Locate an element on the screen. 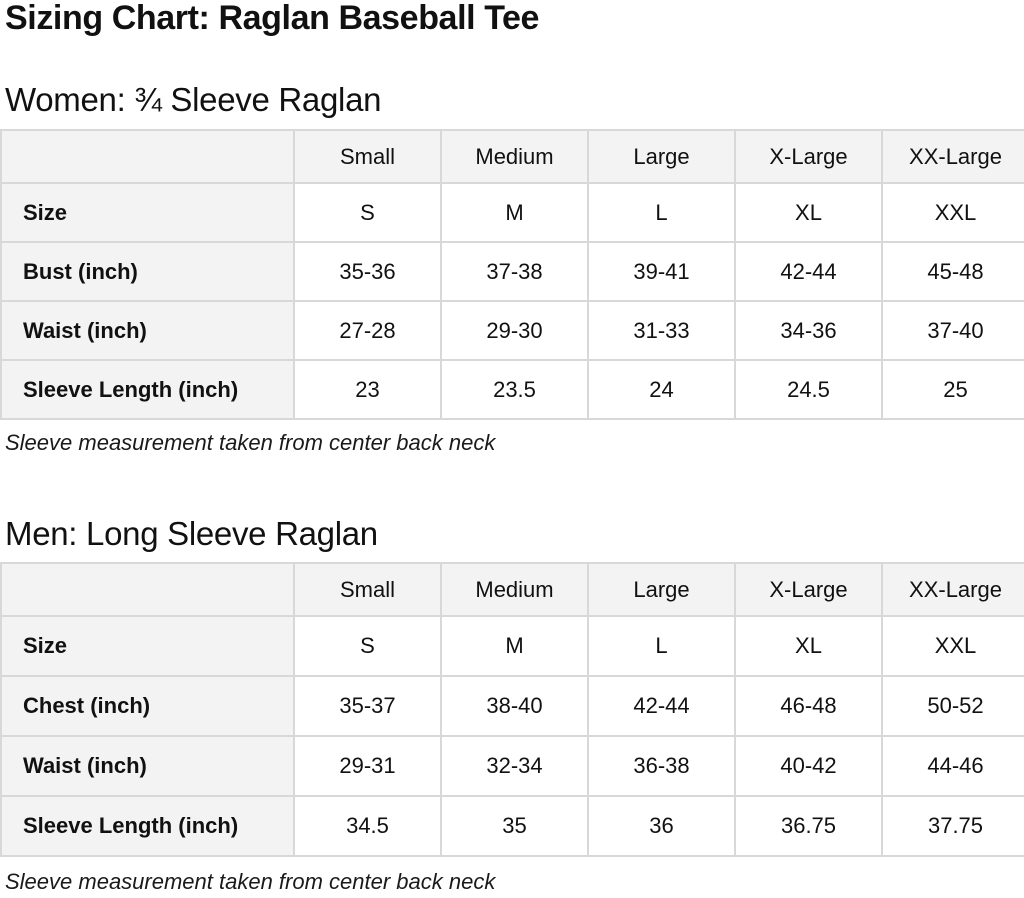 The image size is (1024, 898). size-cell: 35 is located at coordinates (514, 826).